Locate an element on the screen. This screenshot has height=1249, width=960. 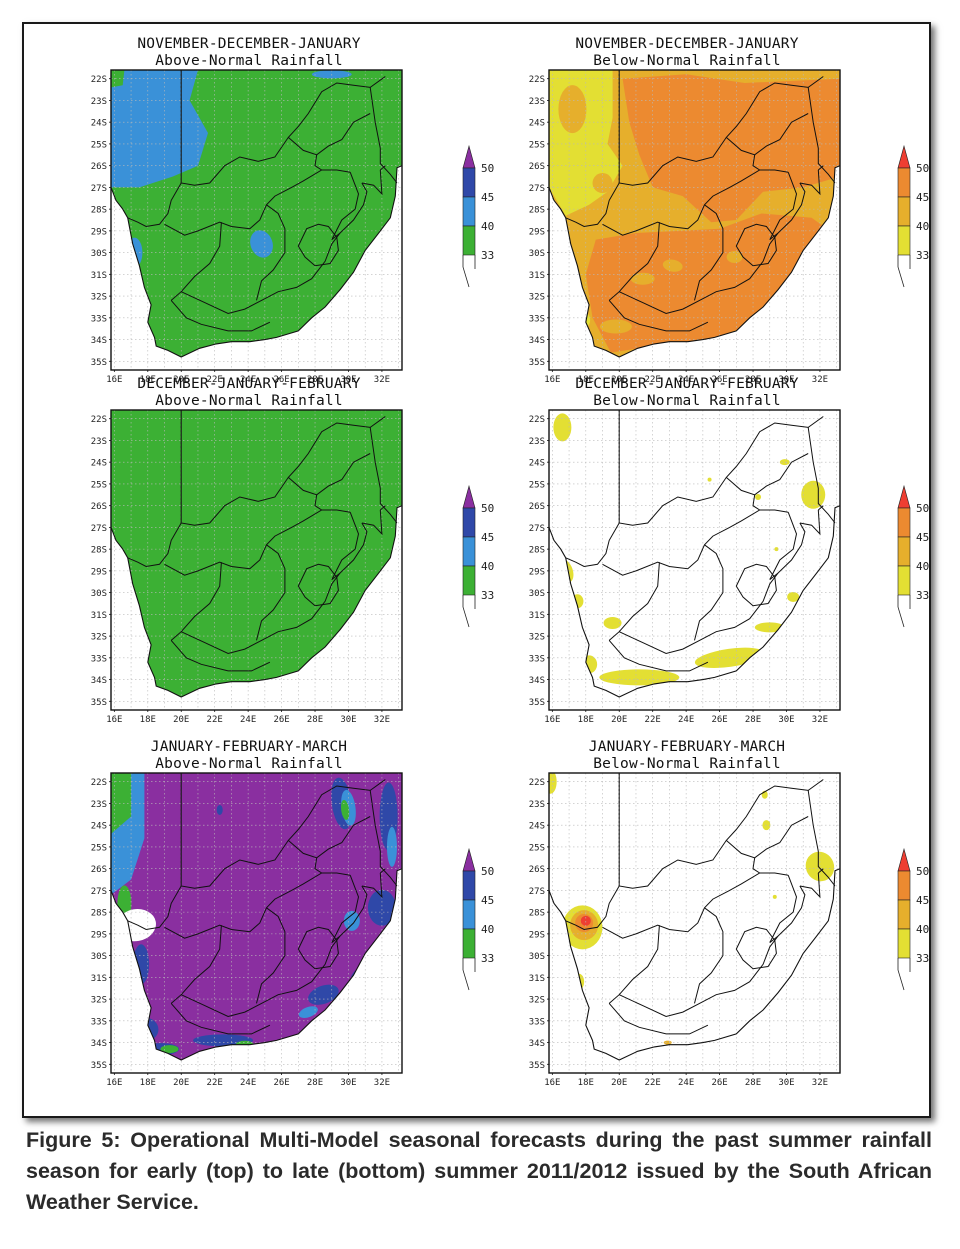
panel-season-title: NOVEMBER-DECEMBER-JANUARY is located at coordinates (687, 44).